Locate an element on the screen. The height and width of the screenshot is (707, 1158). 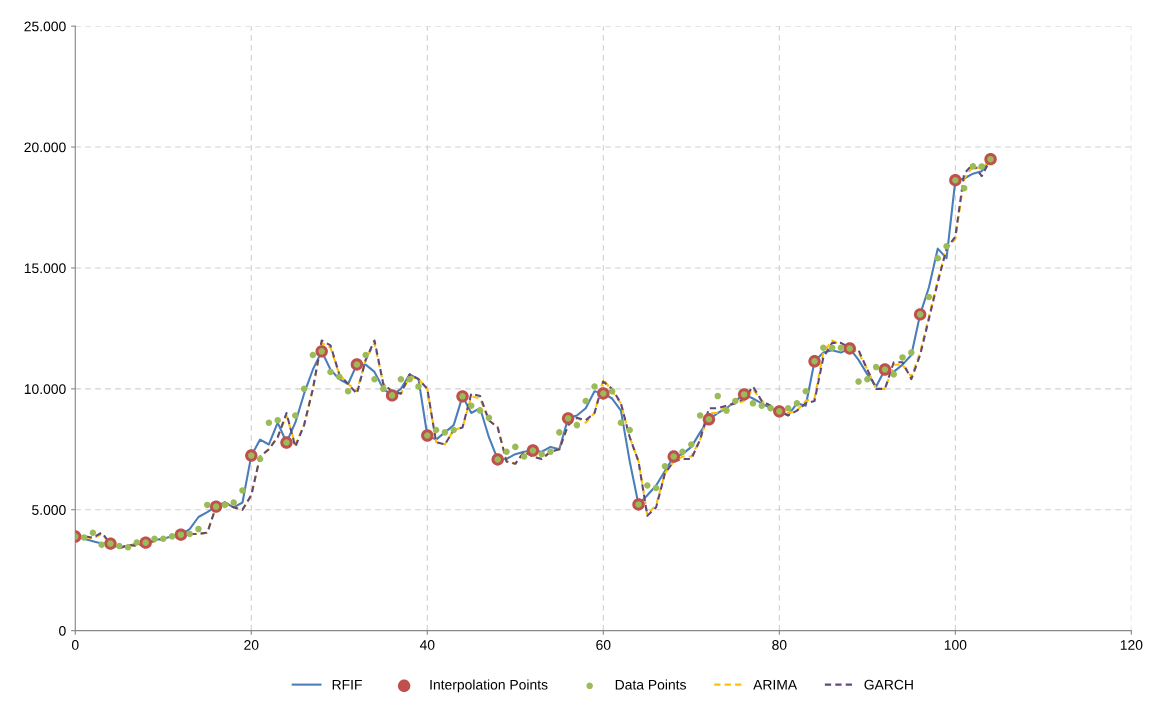
legend-label: ARIMA is located at coordinates (775, 684).